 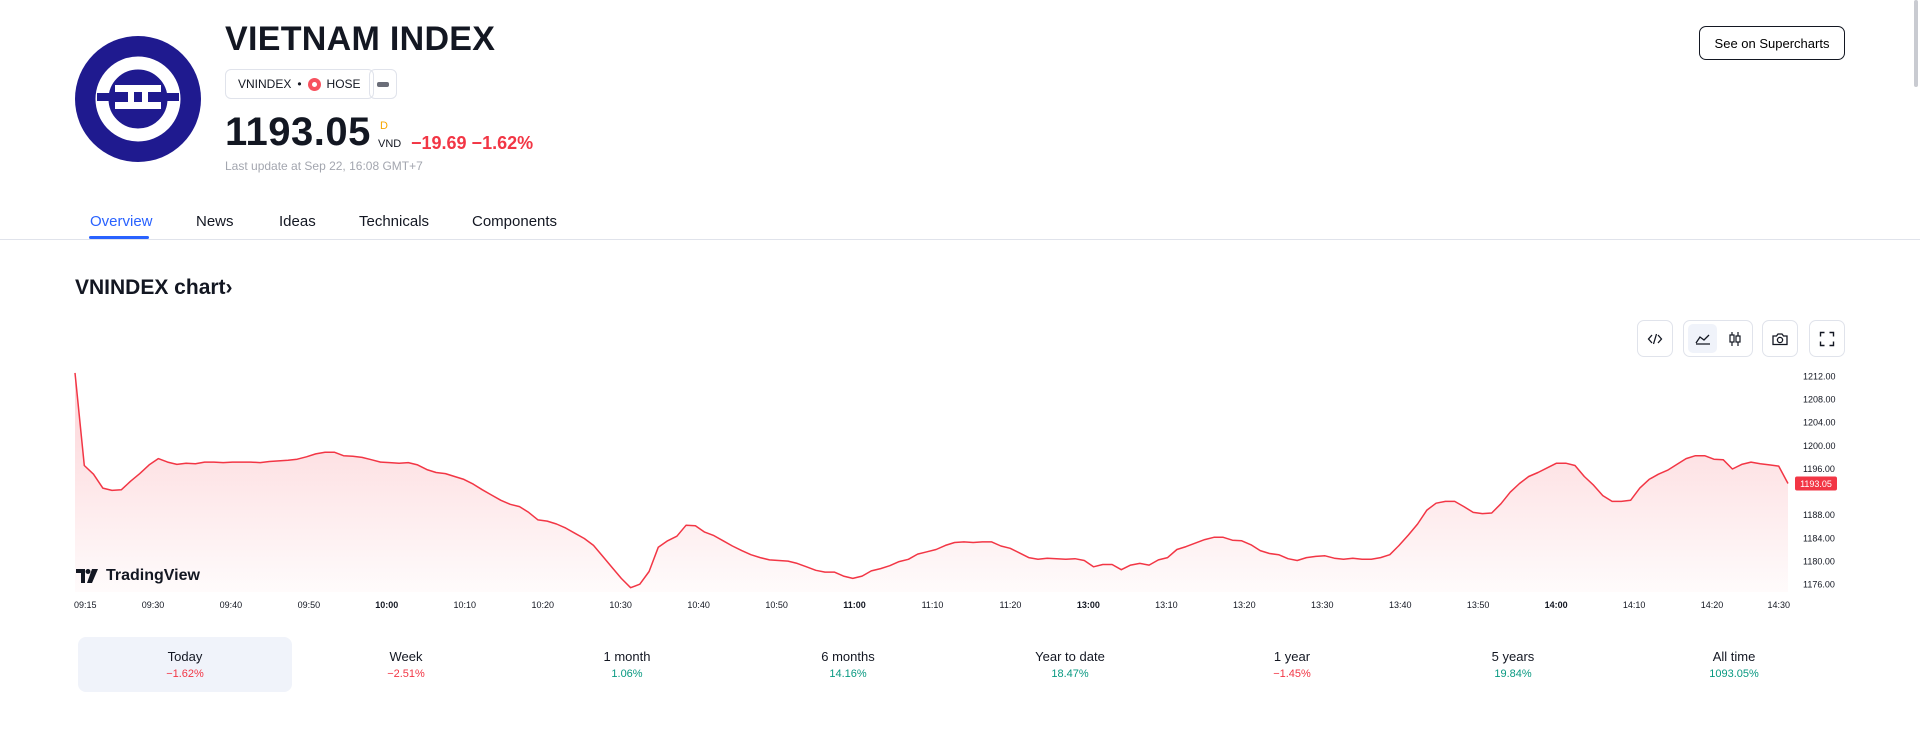 I want to click on x-tick-label: 13:50, so click(x=1478, y=605).